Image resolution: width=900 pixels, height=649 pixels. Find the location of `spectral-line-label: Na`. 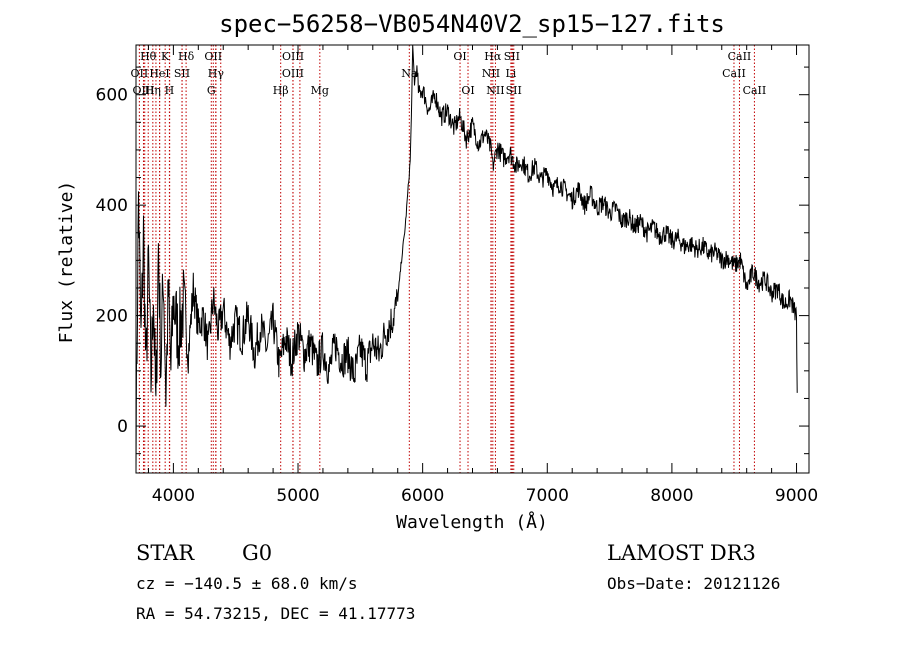

spectral-line-label: Na is located at coordinates (409, 73).